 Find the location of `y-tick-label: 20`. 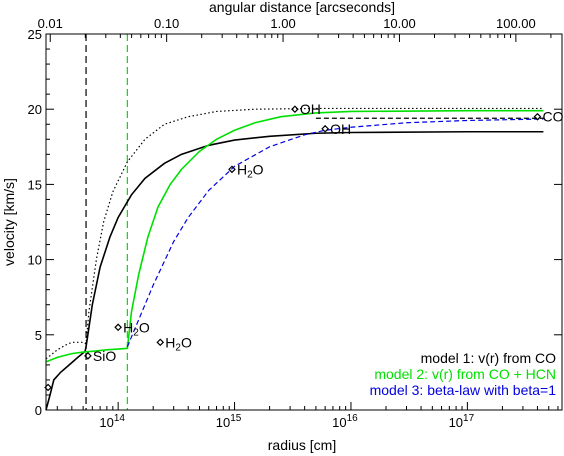

y-tick-label: 20 is located at coordinates (35, 109).